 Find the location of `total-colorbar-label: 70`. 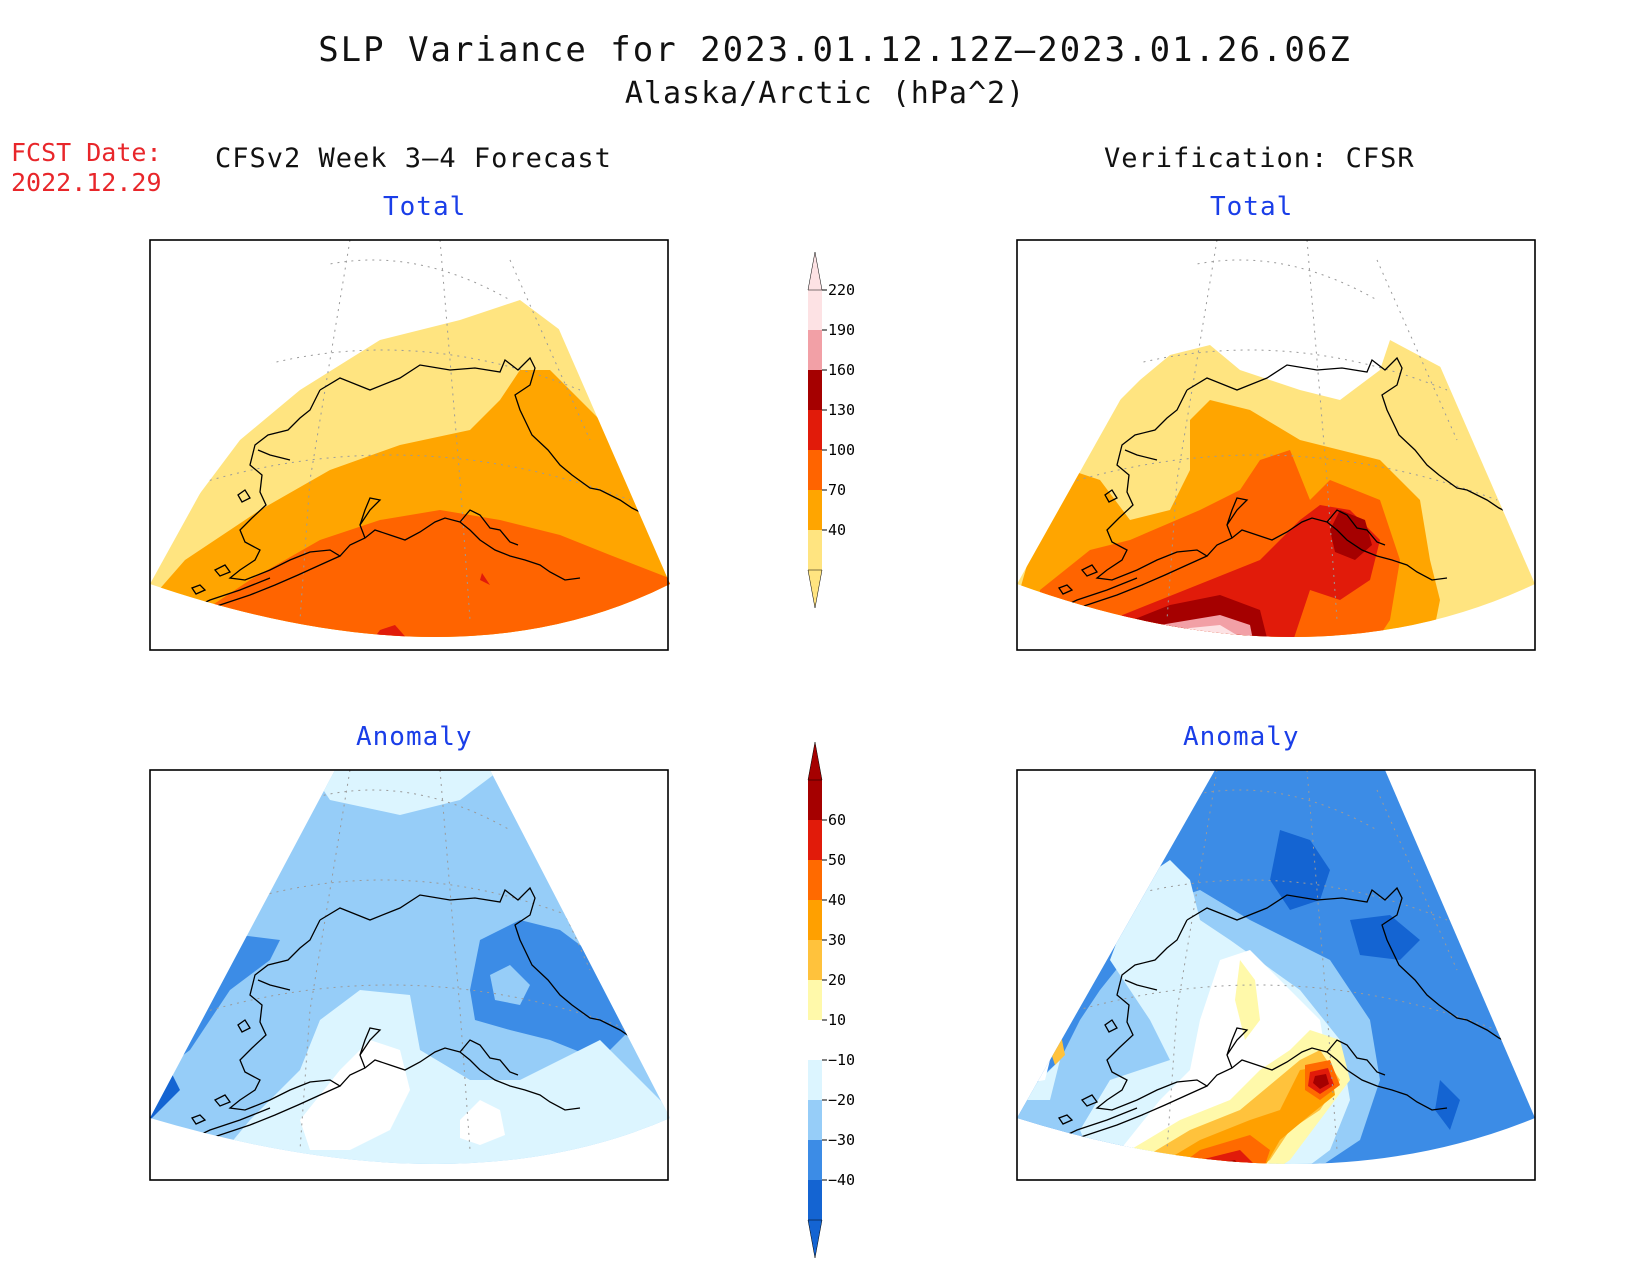

total-colorbar-label: 70 is located at coordinates (837, 490).